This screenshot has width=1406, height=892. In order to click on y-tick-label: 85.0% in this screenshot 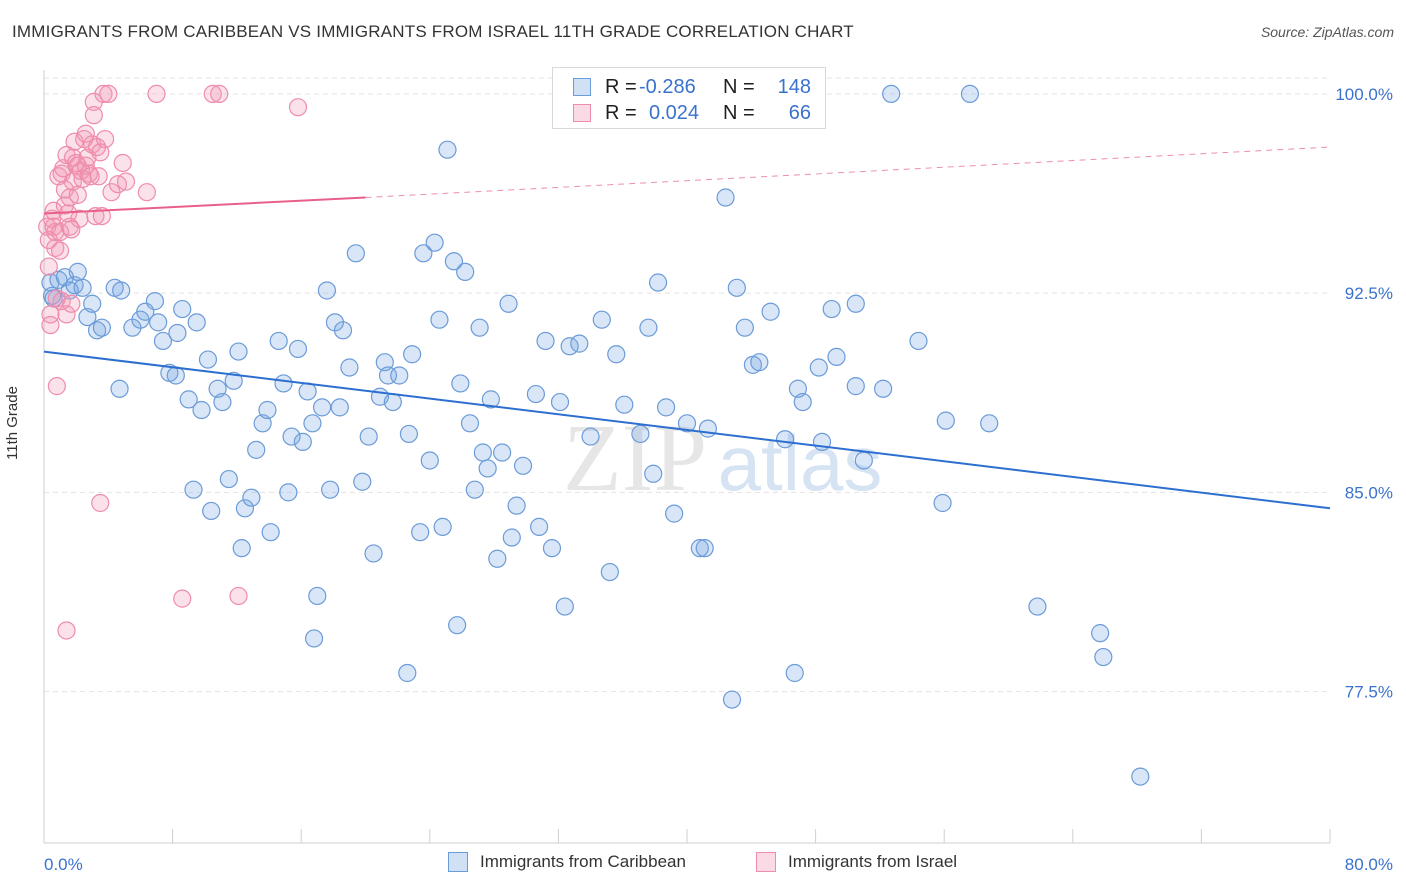, I will do `click(1369, 492)`.